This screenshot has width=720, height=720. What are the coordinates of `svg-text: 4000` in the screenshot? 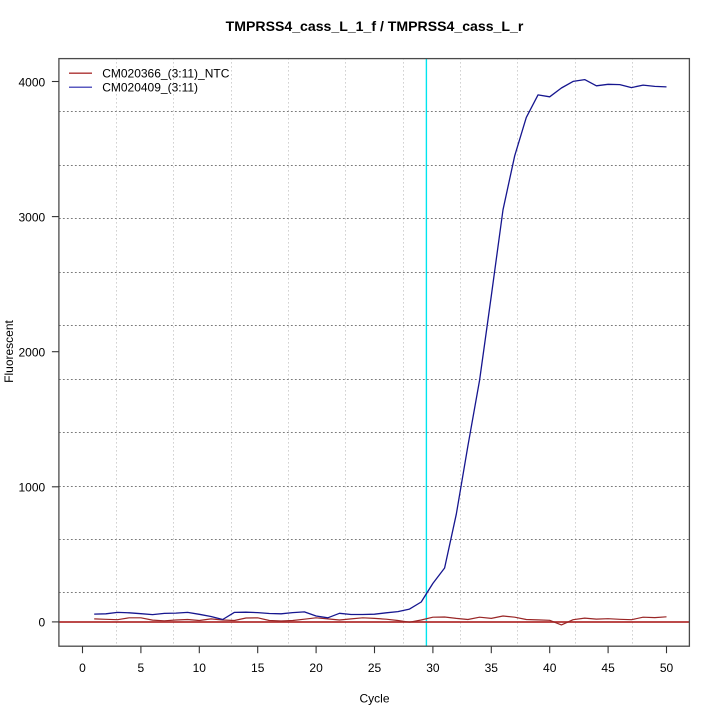 It's located at (31, 82).